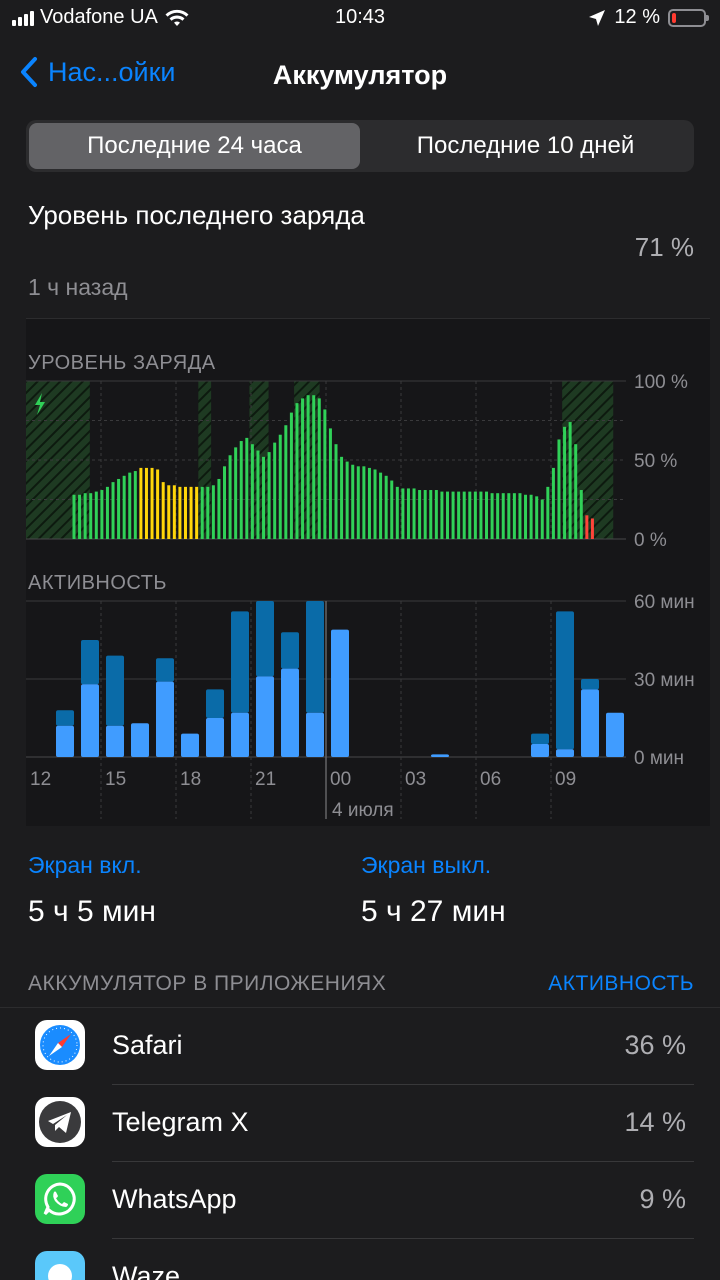 The width and height of the screenshot is (720, 1280). Describe the element at coordinates (637, 17) in the screenshot. I see `battery-percent: 12 %` at that location.